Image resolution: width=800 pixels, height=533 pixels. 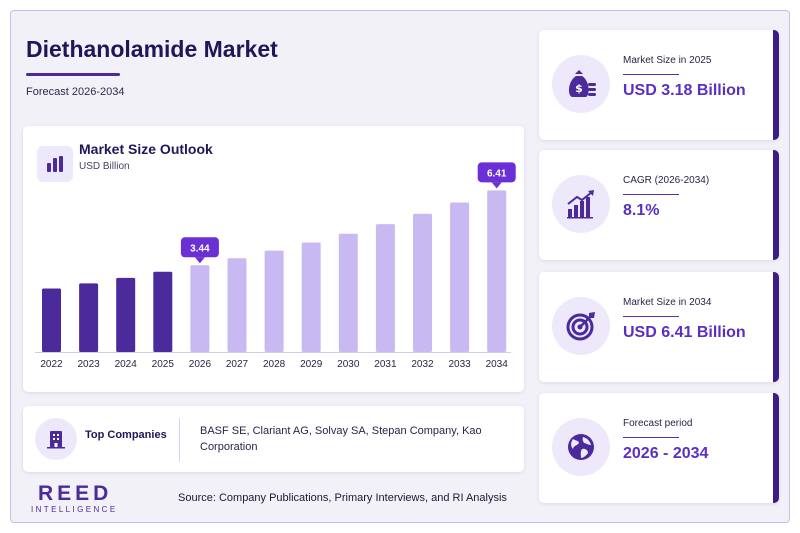 What do you see at coordinates (460, 277) in the screenshot?
I see `bar-2033` at bounding box center [460, 277].